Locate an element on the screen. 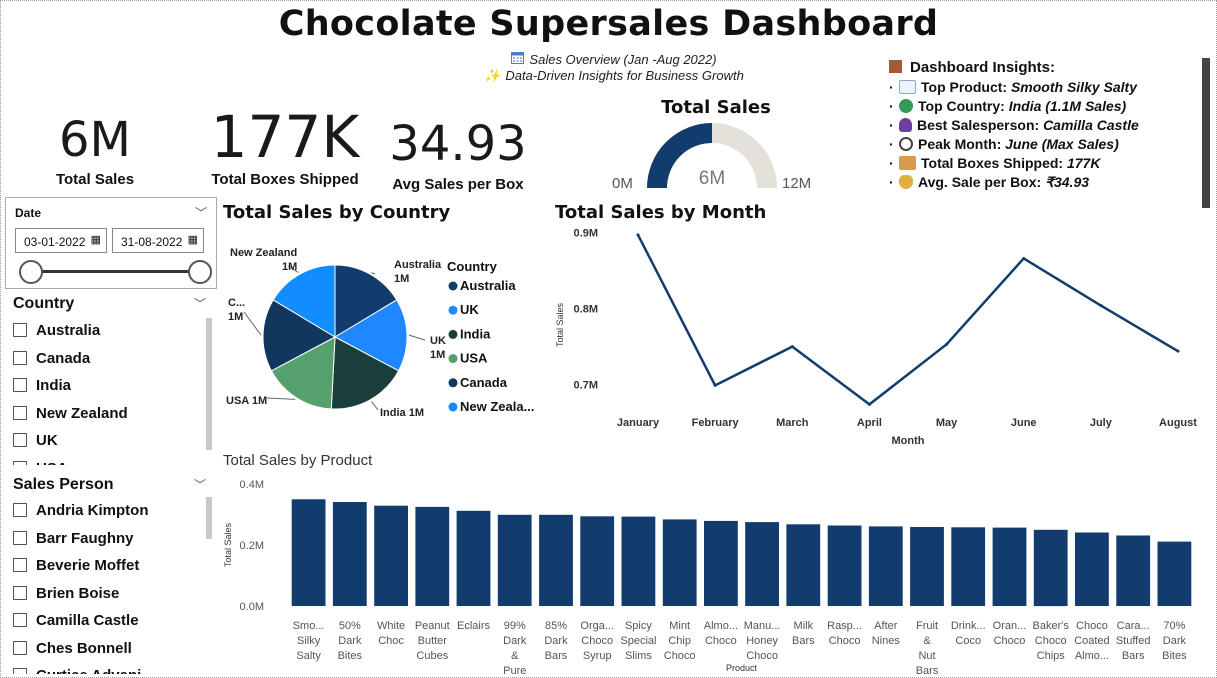  insights-square-icon is located at coordinates (895, 66).